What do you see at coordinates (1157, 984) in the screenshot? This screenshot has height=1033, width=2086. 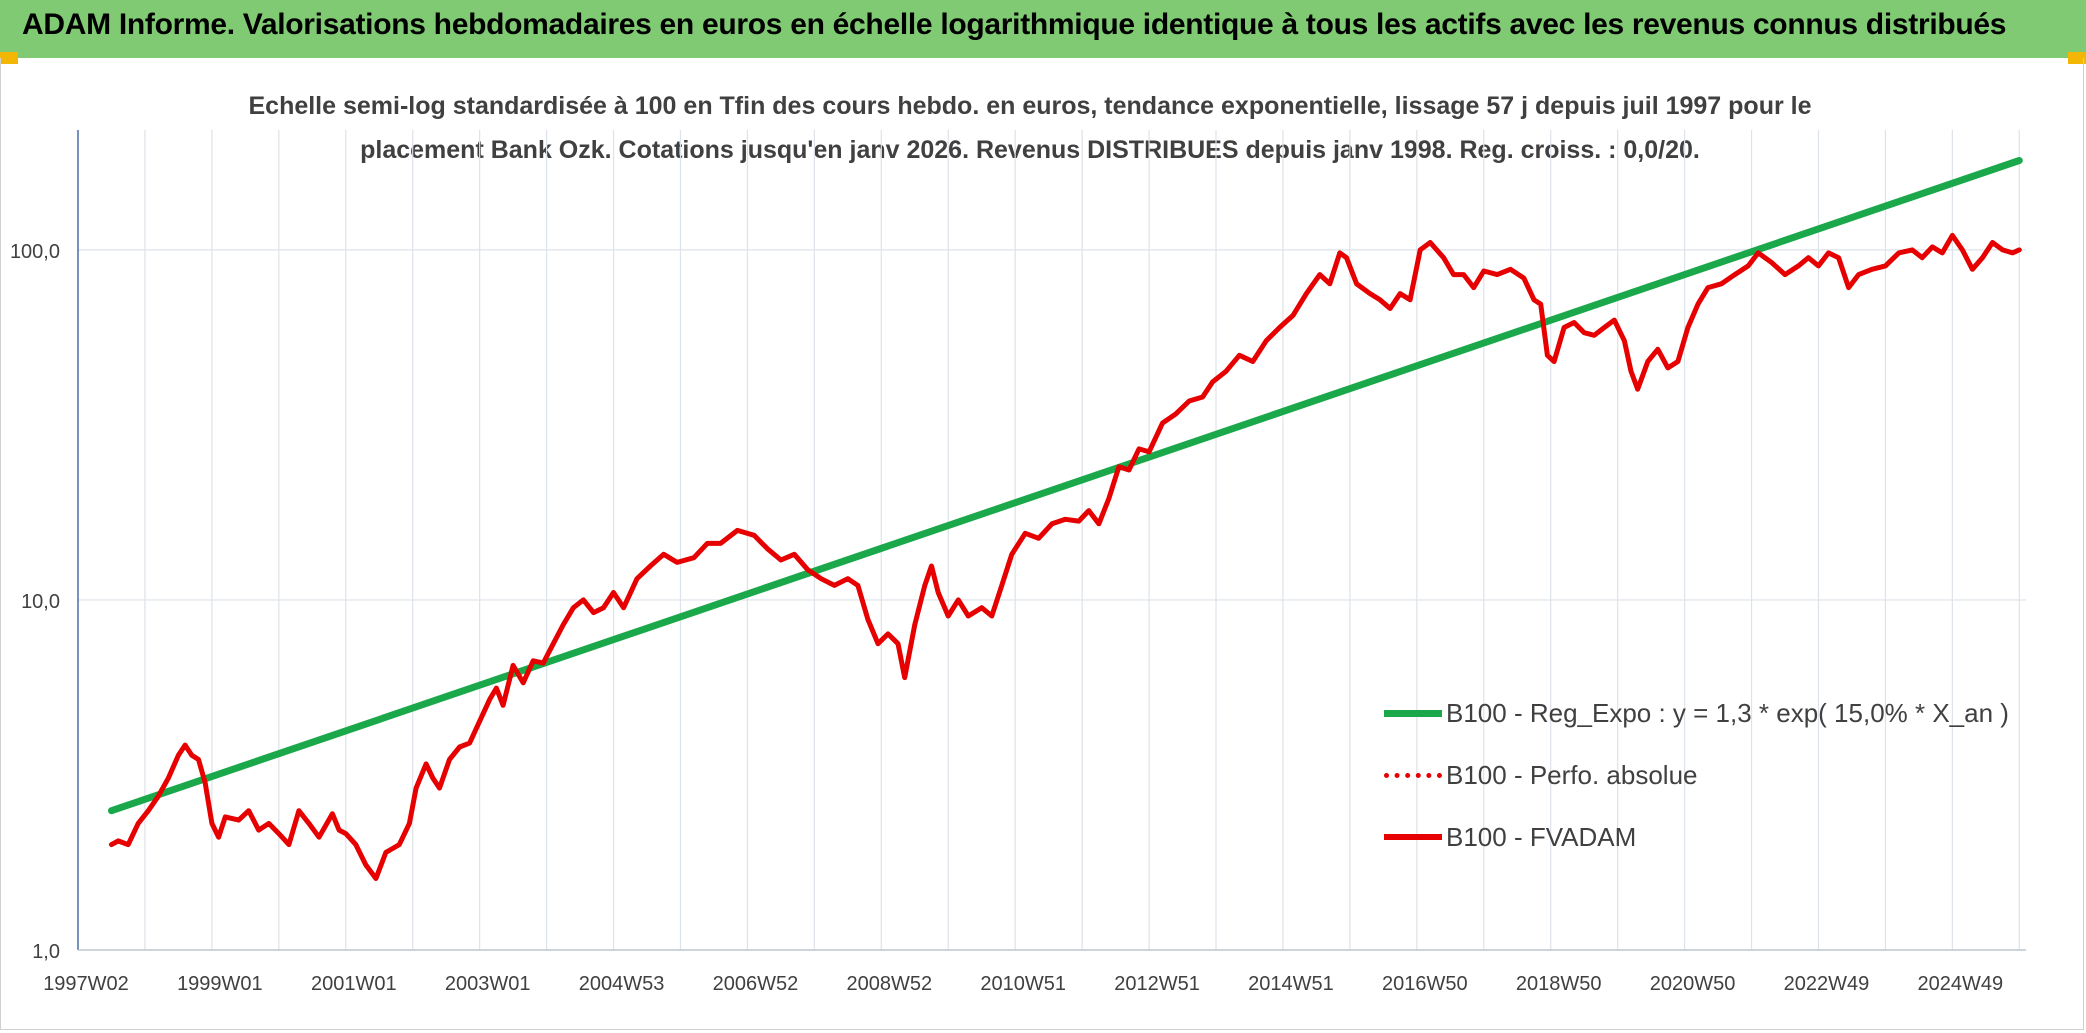 I see `x-tick-label: 2012W51` at bounding box center [1157, 984].